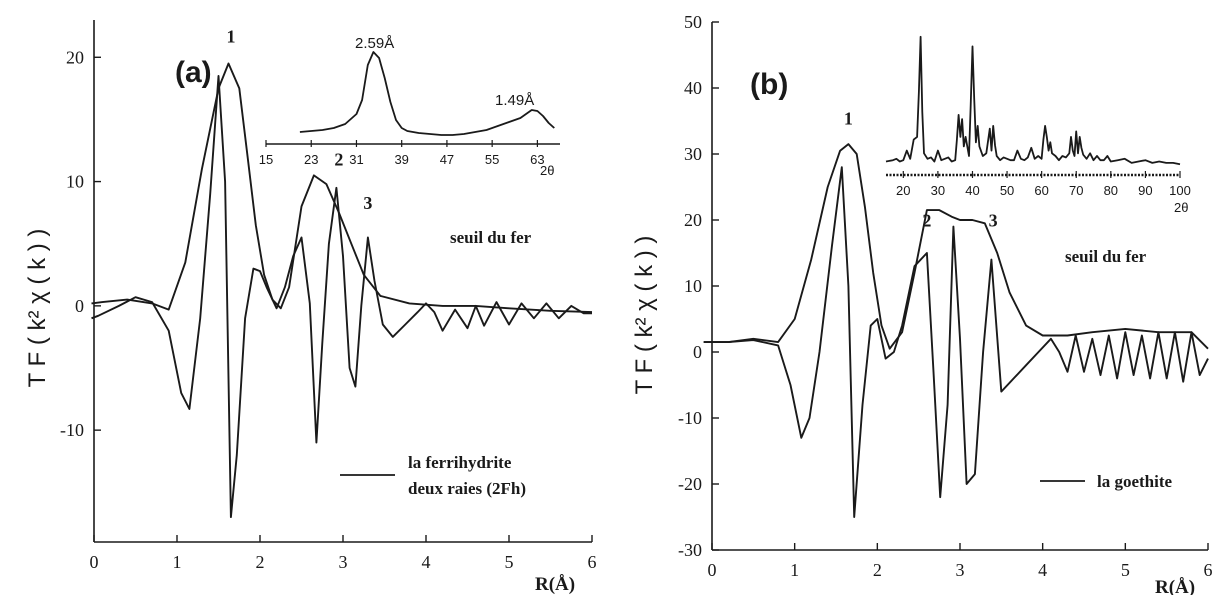 The width and height of the screenshot is (1214, 595). What do you see at coordinates (960, 570) in the screenshot?
I see `panel-b-x-tick-label: 3` at bounding box center [960, 570].